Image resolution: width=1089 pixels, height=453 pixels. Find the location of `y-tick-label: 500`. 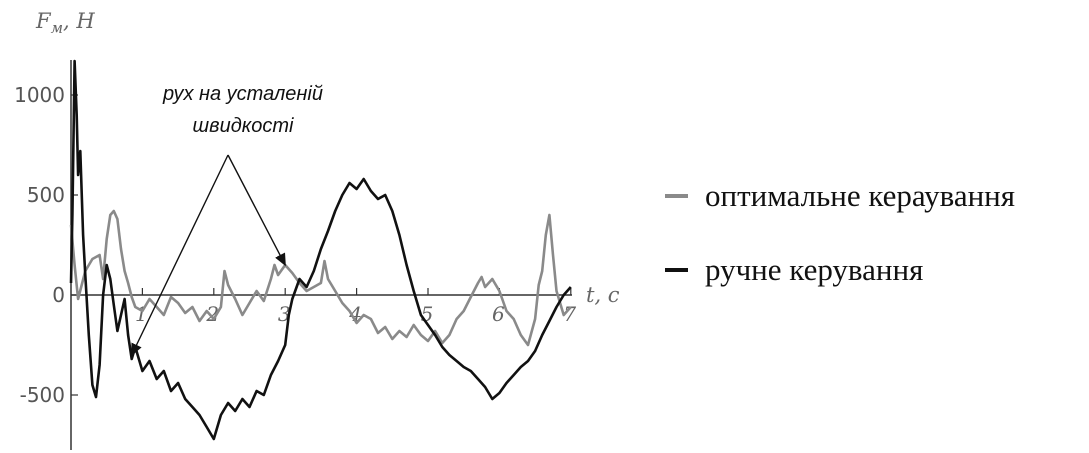

y-tick-label: 500 is located at coordinates (46, 195).